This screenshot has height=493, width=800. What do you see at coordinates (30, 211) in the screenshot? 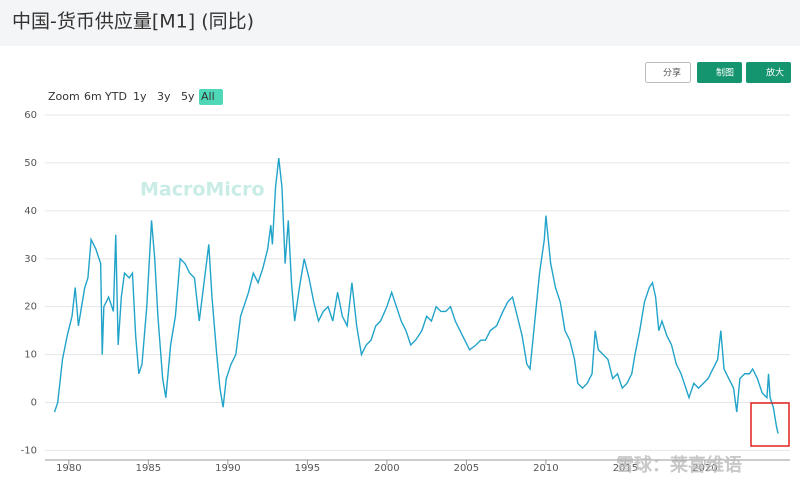
I see `y-tick-label: 40` at bounding box center [30, 211].